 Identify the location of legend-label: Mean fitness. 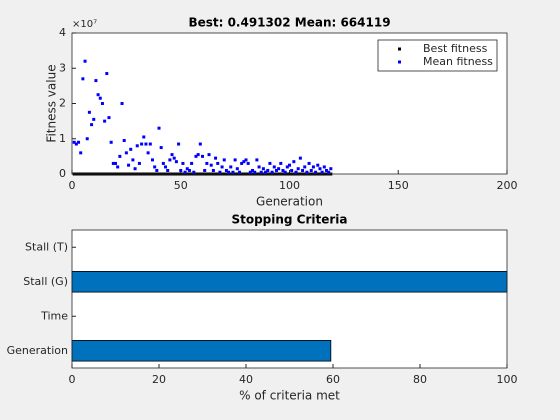
(458, 61).